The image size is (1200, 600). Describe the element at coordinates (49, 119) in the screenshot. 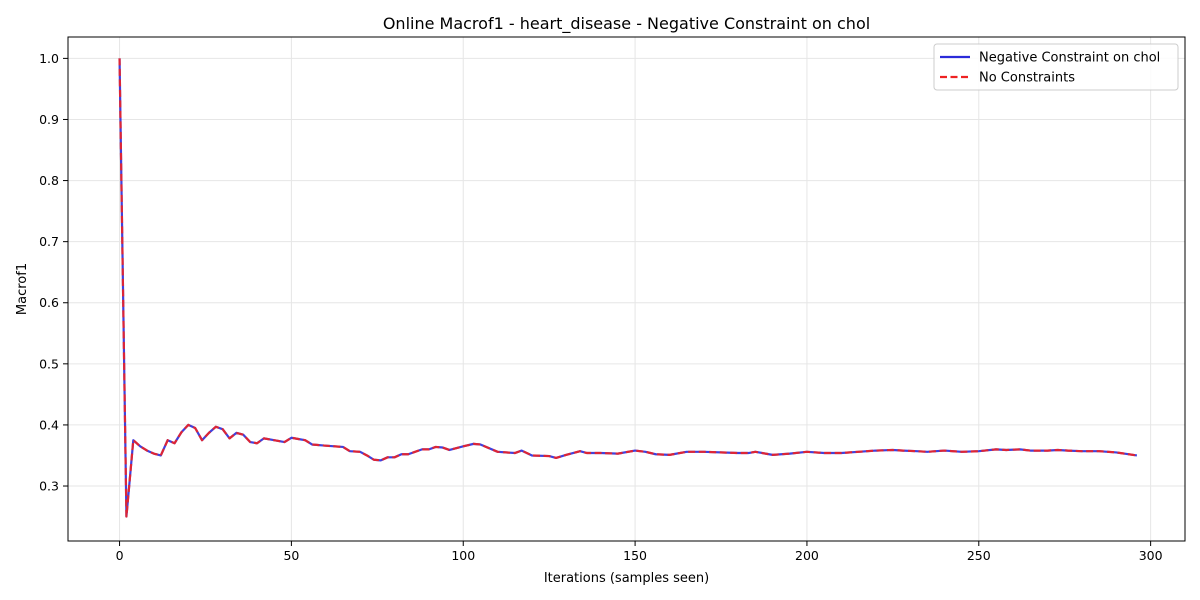

I see `y-tick-label: 0.9` at that location.